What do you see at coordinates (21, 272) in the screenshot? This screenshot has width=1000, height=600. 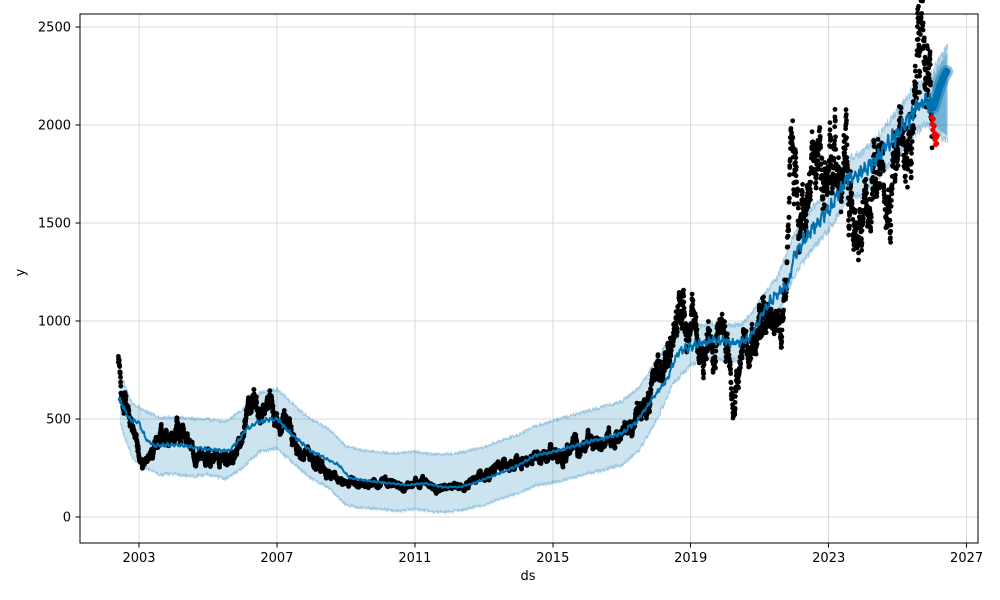 I see `y-axis-label: y` at bounding box center [21, 272].